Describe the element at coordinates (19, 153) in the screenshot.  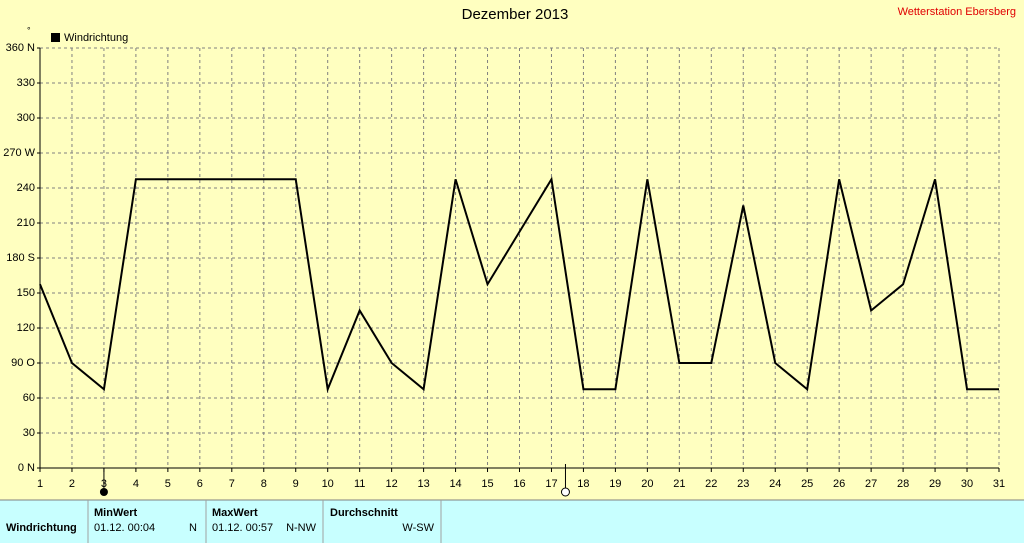
I see `y-tick-label: 270 W` at that location.